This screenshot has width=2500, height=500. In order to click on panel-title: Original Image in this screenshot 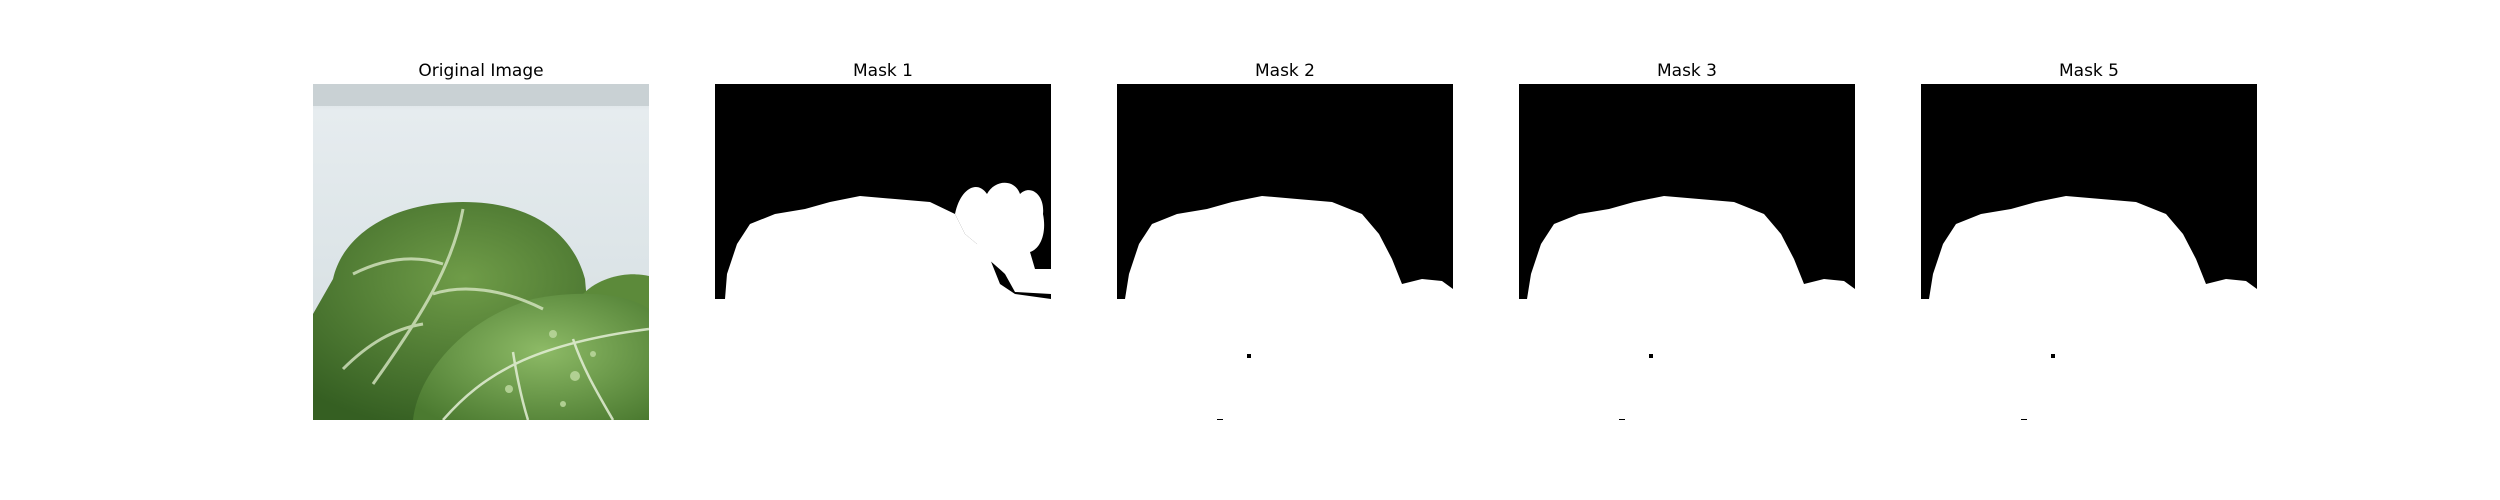, I will do `click(481, 71)`.